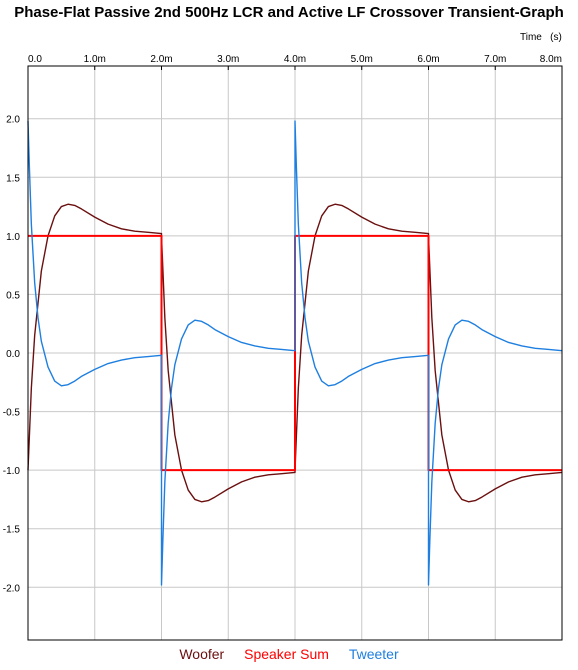 The image size is (578, 670). I want to click on y-tick-label: 2.0, so click(13, 120).